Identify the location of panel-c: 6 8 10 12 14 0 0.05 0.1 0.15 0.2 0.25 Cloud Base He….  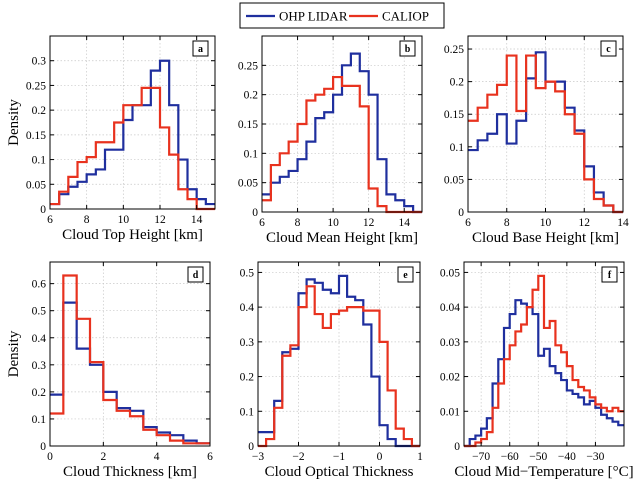
(536, 140).